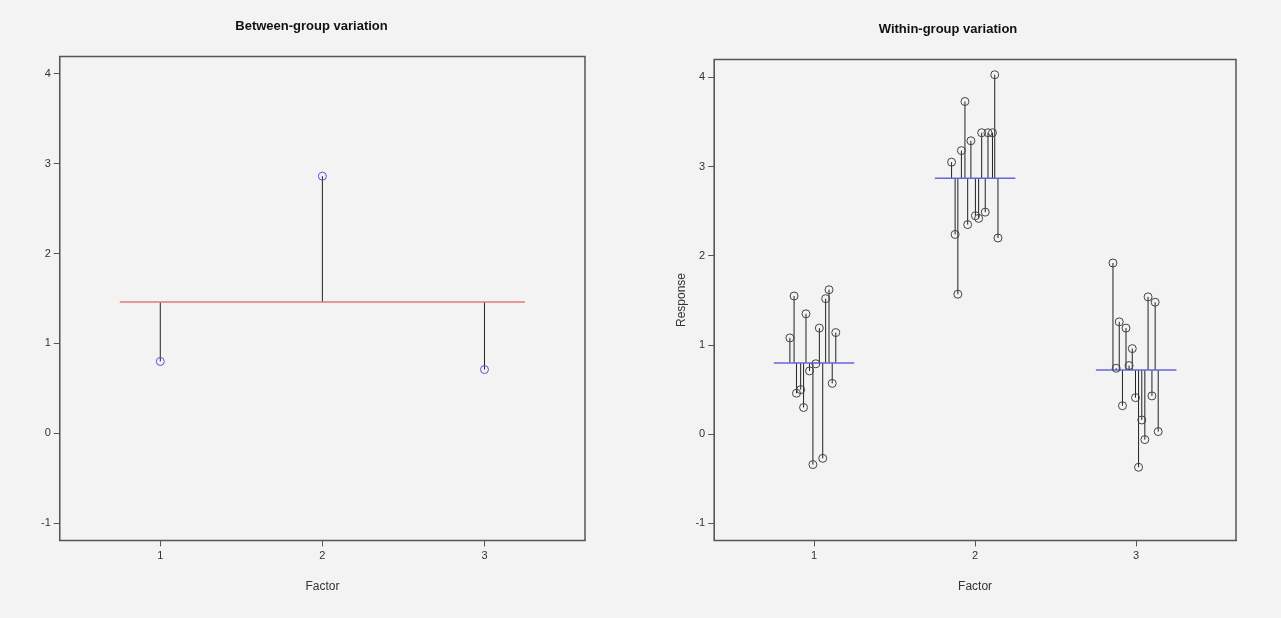 This screenshot has width=1281, height=618. What do you see at coordinates (948, 29) in the screenshot?
I see `chart-title: Within-group variation` at bounding box center [948, 29].